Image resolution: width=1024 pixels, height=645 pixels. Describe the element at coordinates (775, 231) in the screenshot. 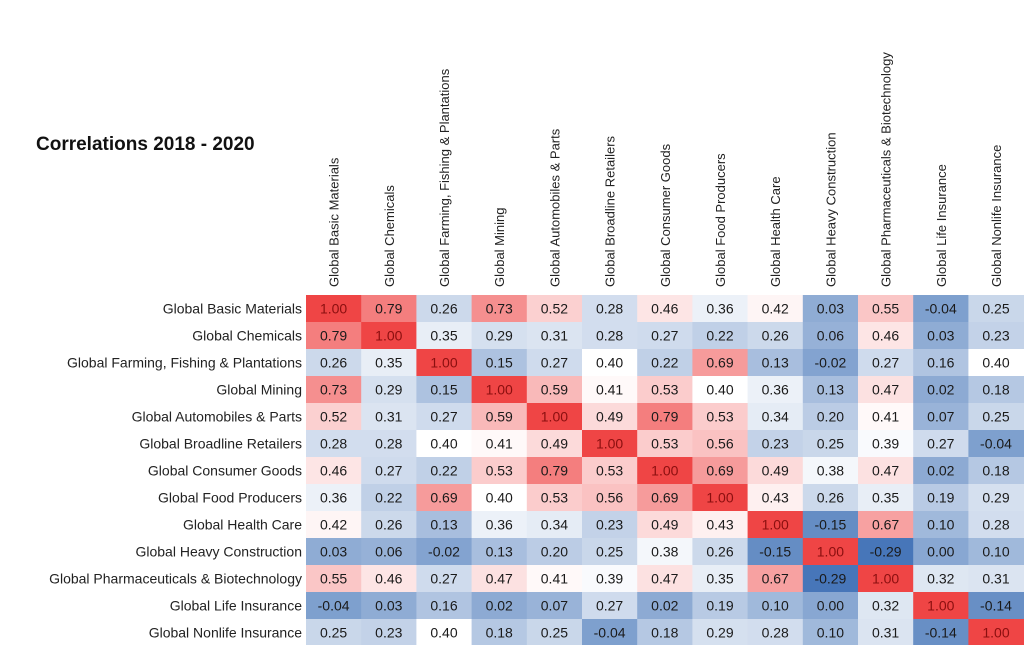

I see `column-label: Global Health Care` at that location.